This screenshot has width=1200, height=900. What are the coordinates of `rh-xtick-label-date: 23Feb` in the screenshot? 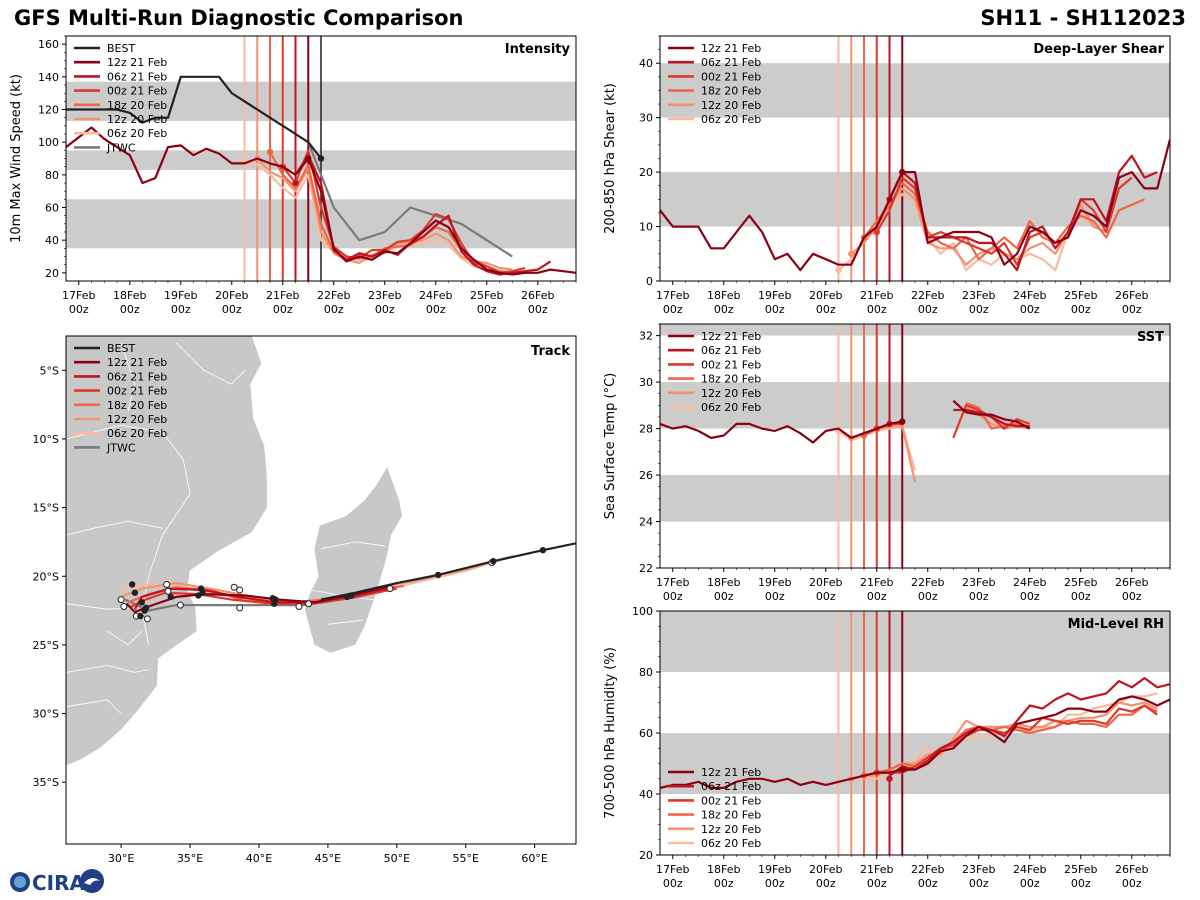 It's located at (978, 869).